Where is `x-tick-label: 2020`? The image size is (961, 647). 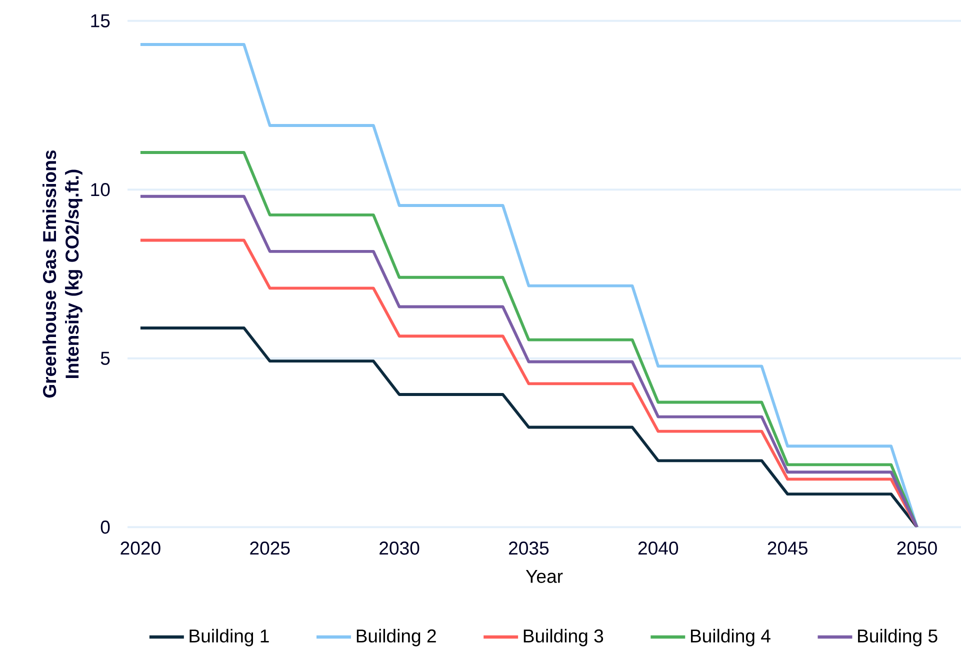
x-tick-label: 2020 is located at coordinates (140, 548).